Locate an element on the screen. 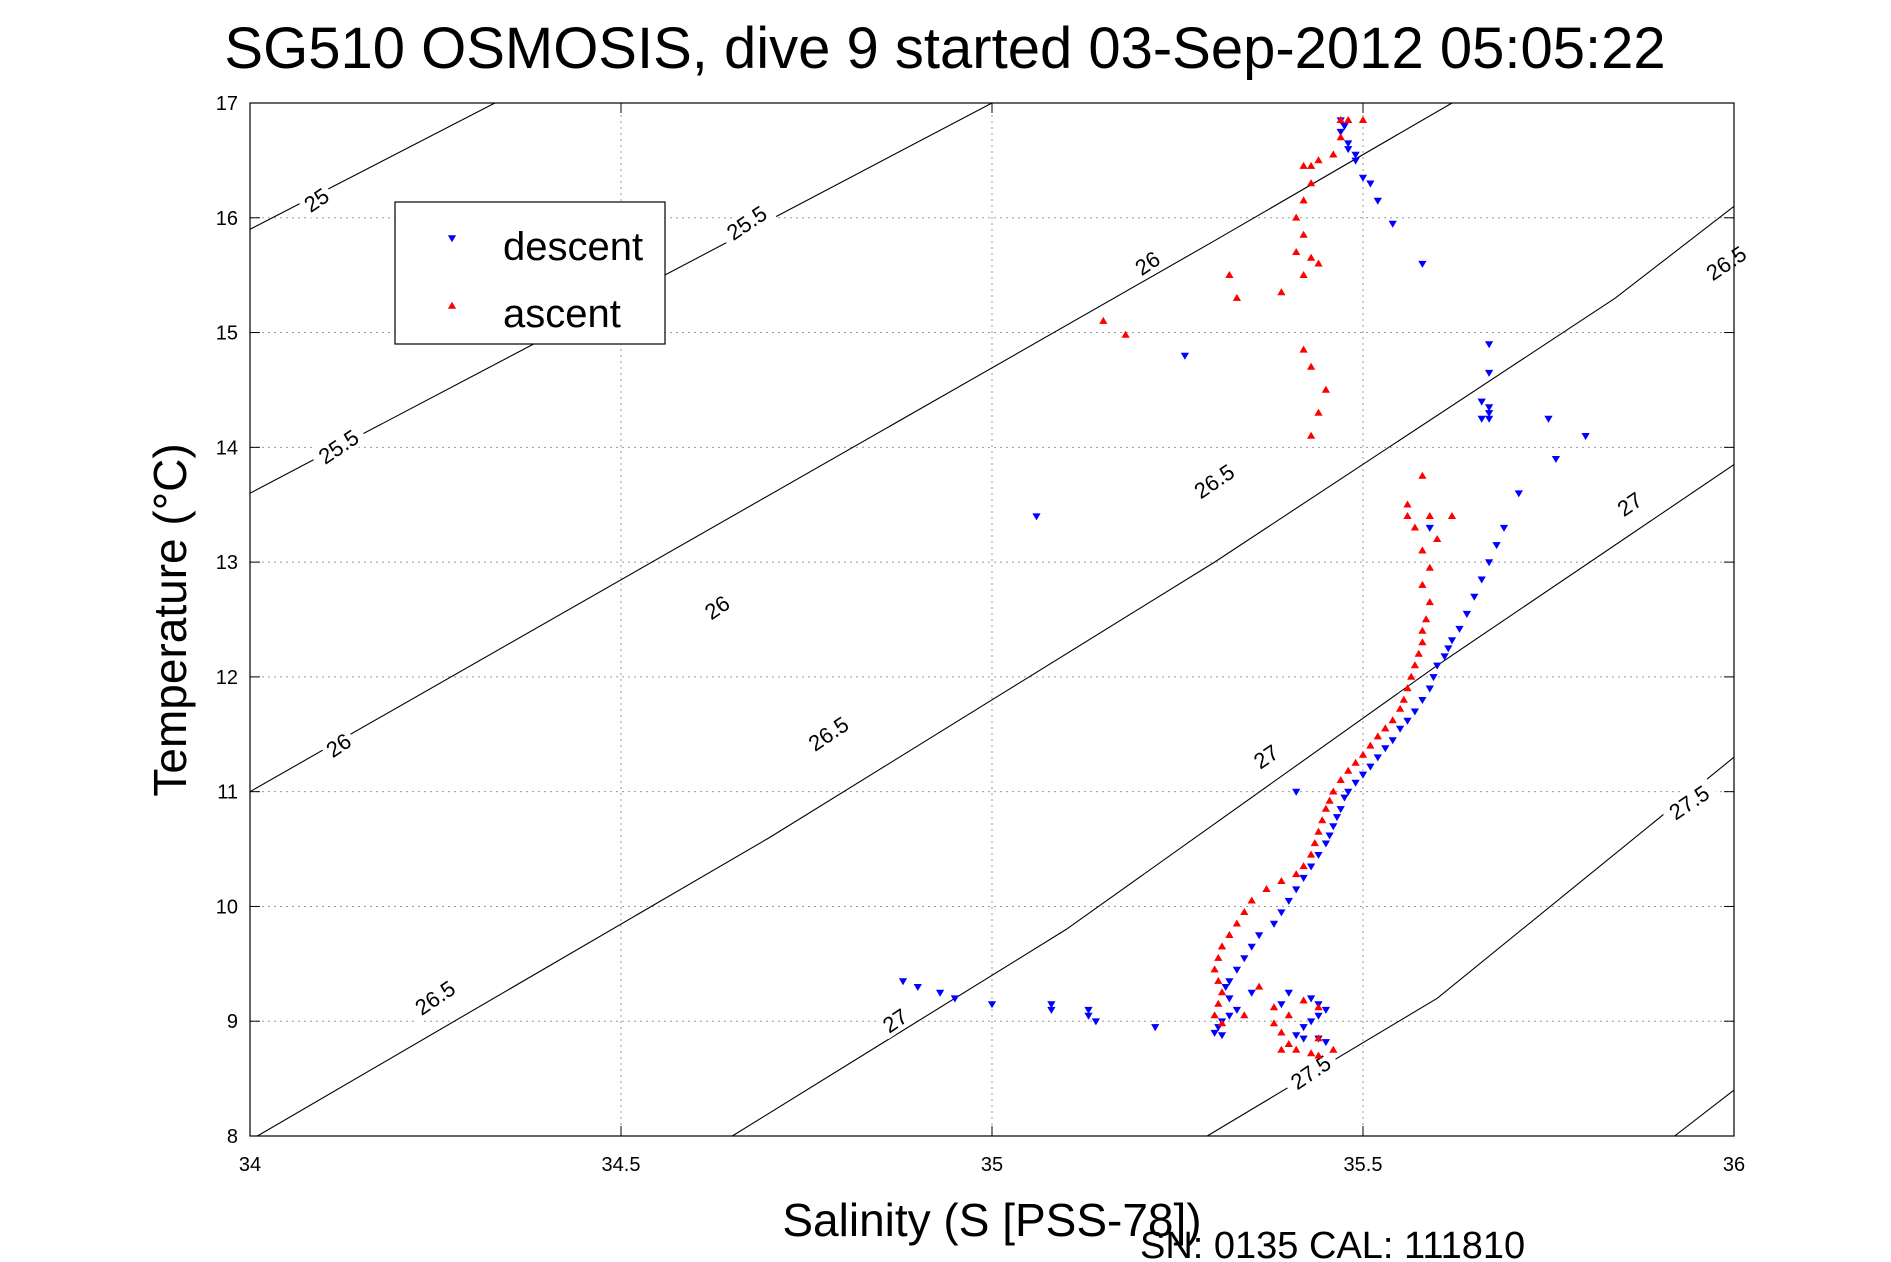  y-tick-label: 9 is located at coordinates (232, 1022).